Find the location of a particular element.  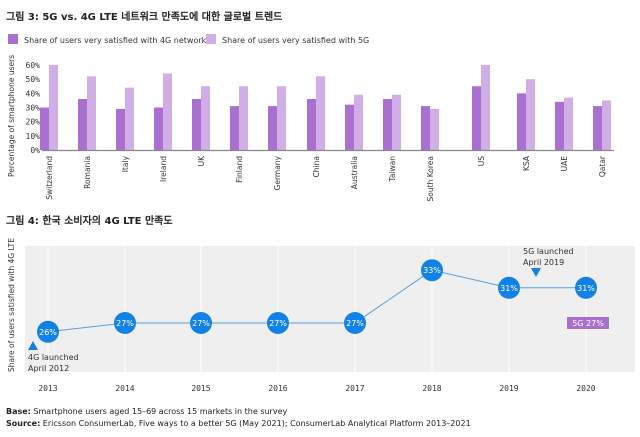

badge-5g-label: 5G 27% is located at coordinates (588, 323).